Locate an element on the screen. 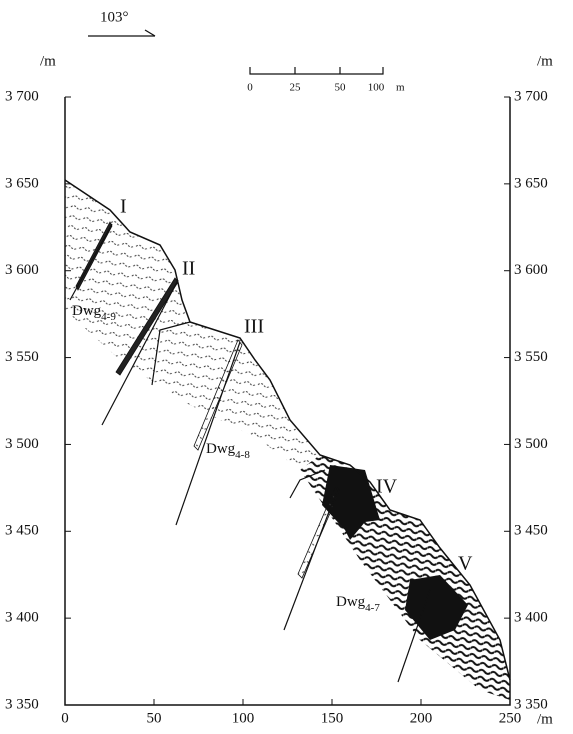 This screenshot has width=573, height=734. unit-label: Dwg4-7 is located at coordinates (358, 603).